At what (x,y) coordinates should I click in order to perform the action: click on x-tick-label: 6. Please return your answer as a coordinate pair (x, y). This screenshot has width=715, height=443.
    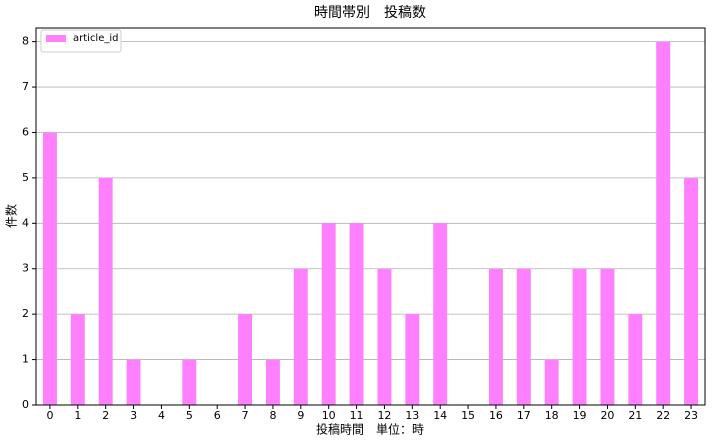
    Looking at the image, I should click on (217, 415).